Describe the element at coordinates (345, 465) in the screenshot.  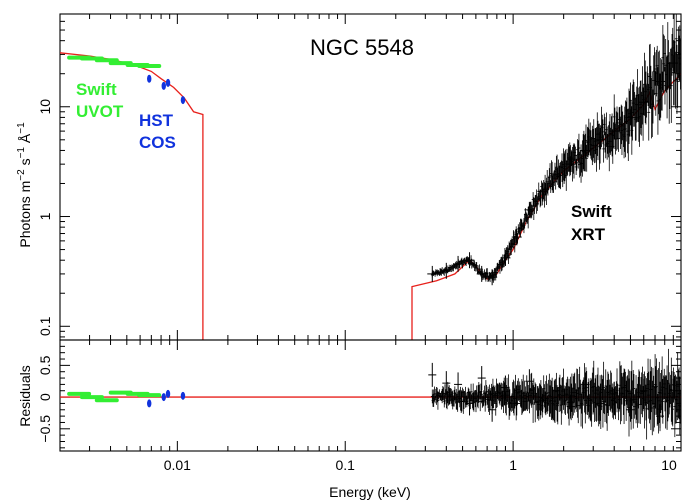
I see `x-tick-label: 0.1` at that location.